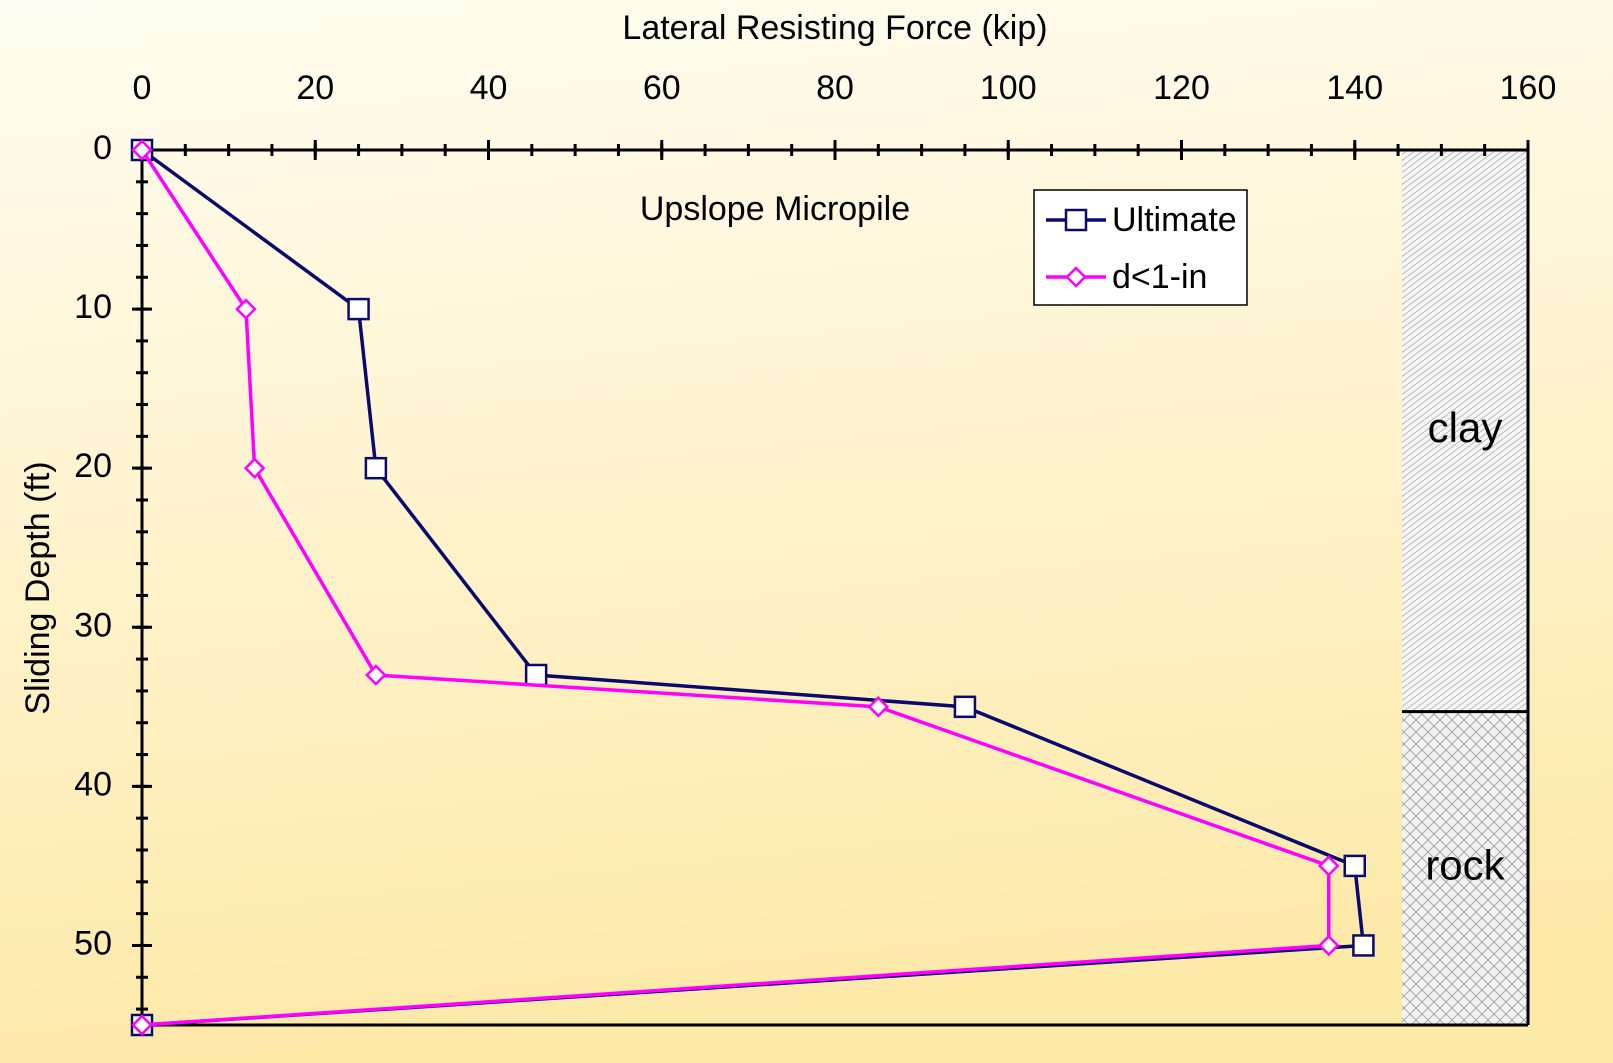 The height and width of the screenshot is (1063, 1613). Describe the element at coordinates (93, 307) in the screenshot. I see `y-tick-label: 10` at that location.